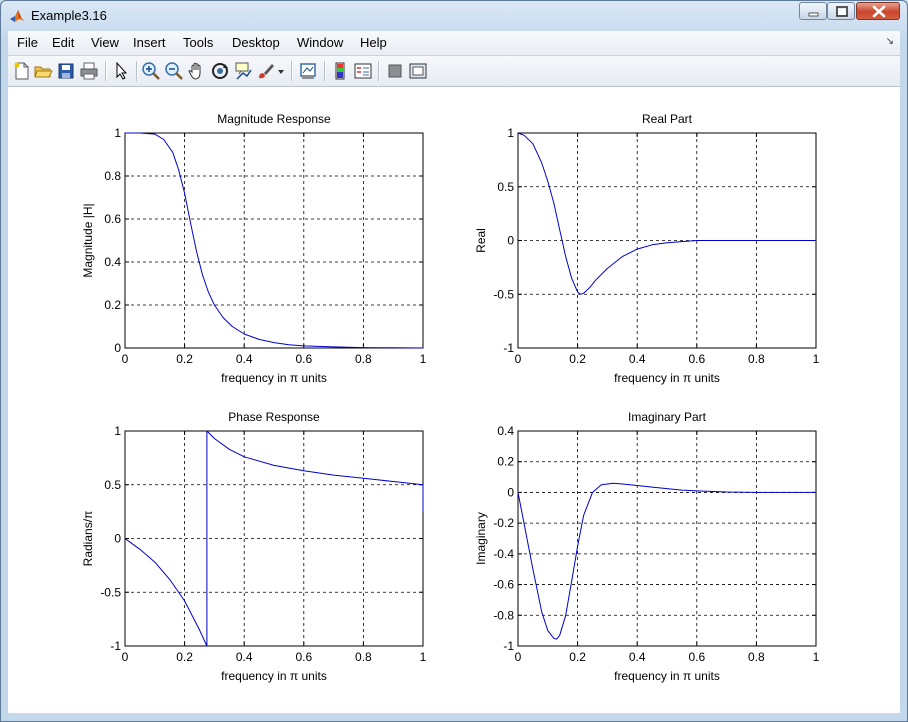  I want to click on brush-dropdown-icon, so click(281, 71).